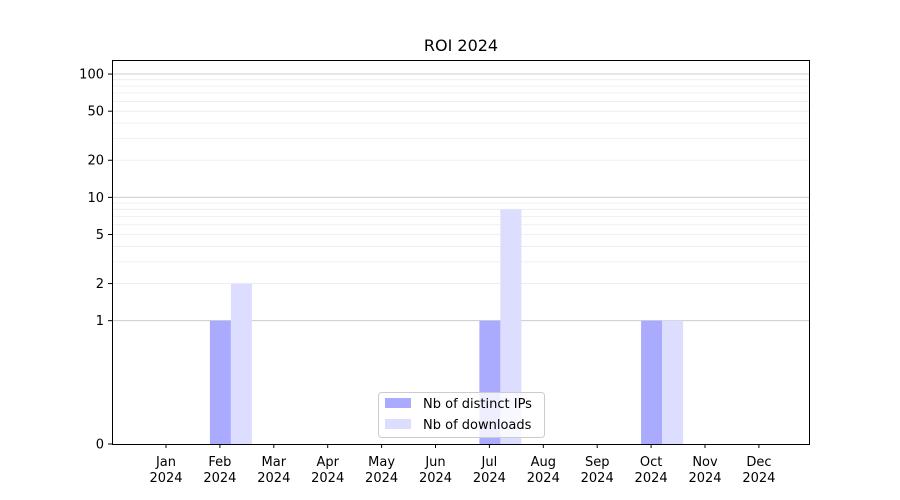 Image resolution: width=900 pixels, height=500 pixels. Describe the element at coordinates (95, 161) in the screenshot. I see `y-tick-label: 20` at that location.